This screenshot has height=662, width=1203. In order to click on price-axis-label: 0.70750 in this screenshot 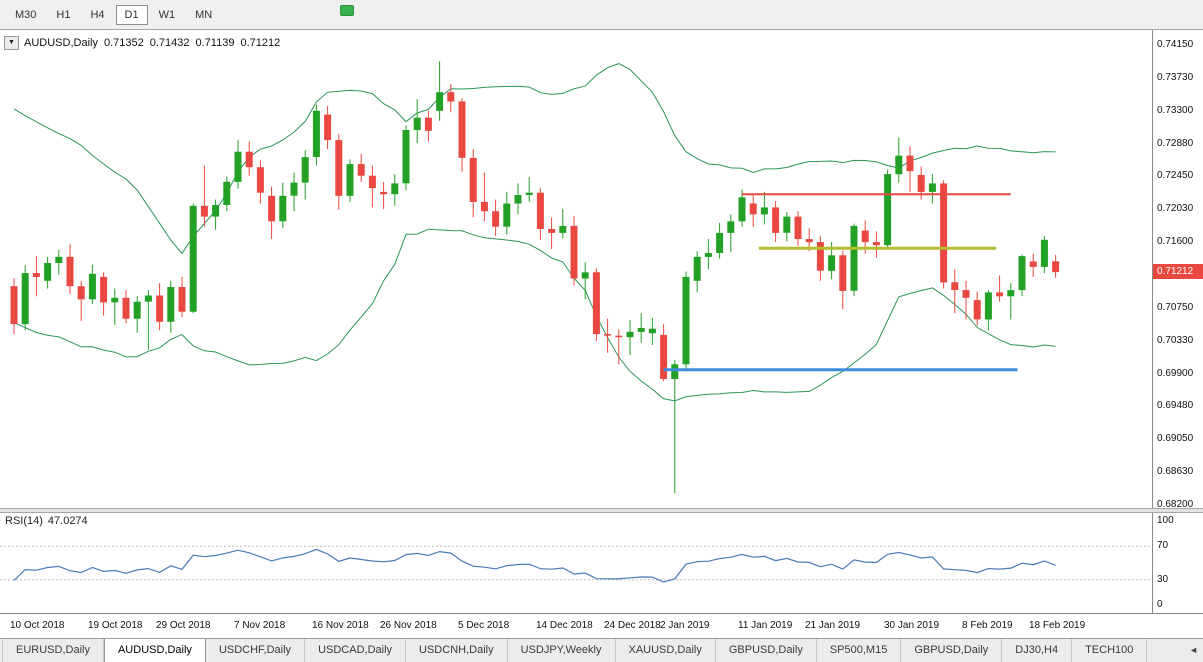, I will do `click(1175, 307)`.